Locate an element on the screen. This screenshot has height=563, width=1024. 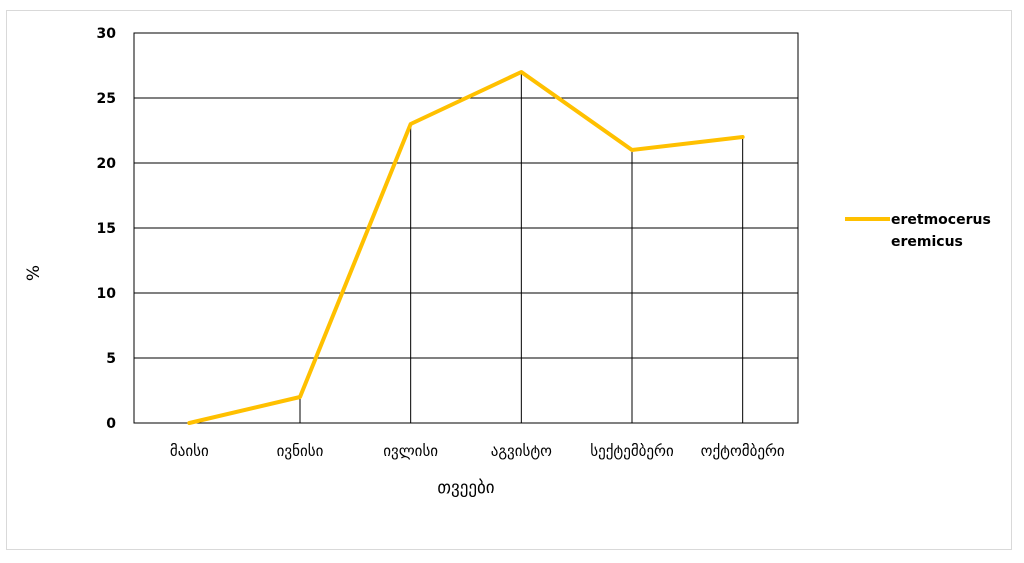
y-axis-title: % is located at coordinates (34, 273).